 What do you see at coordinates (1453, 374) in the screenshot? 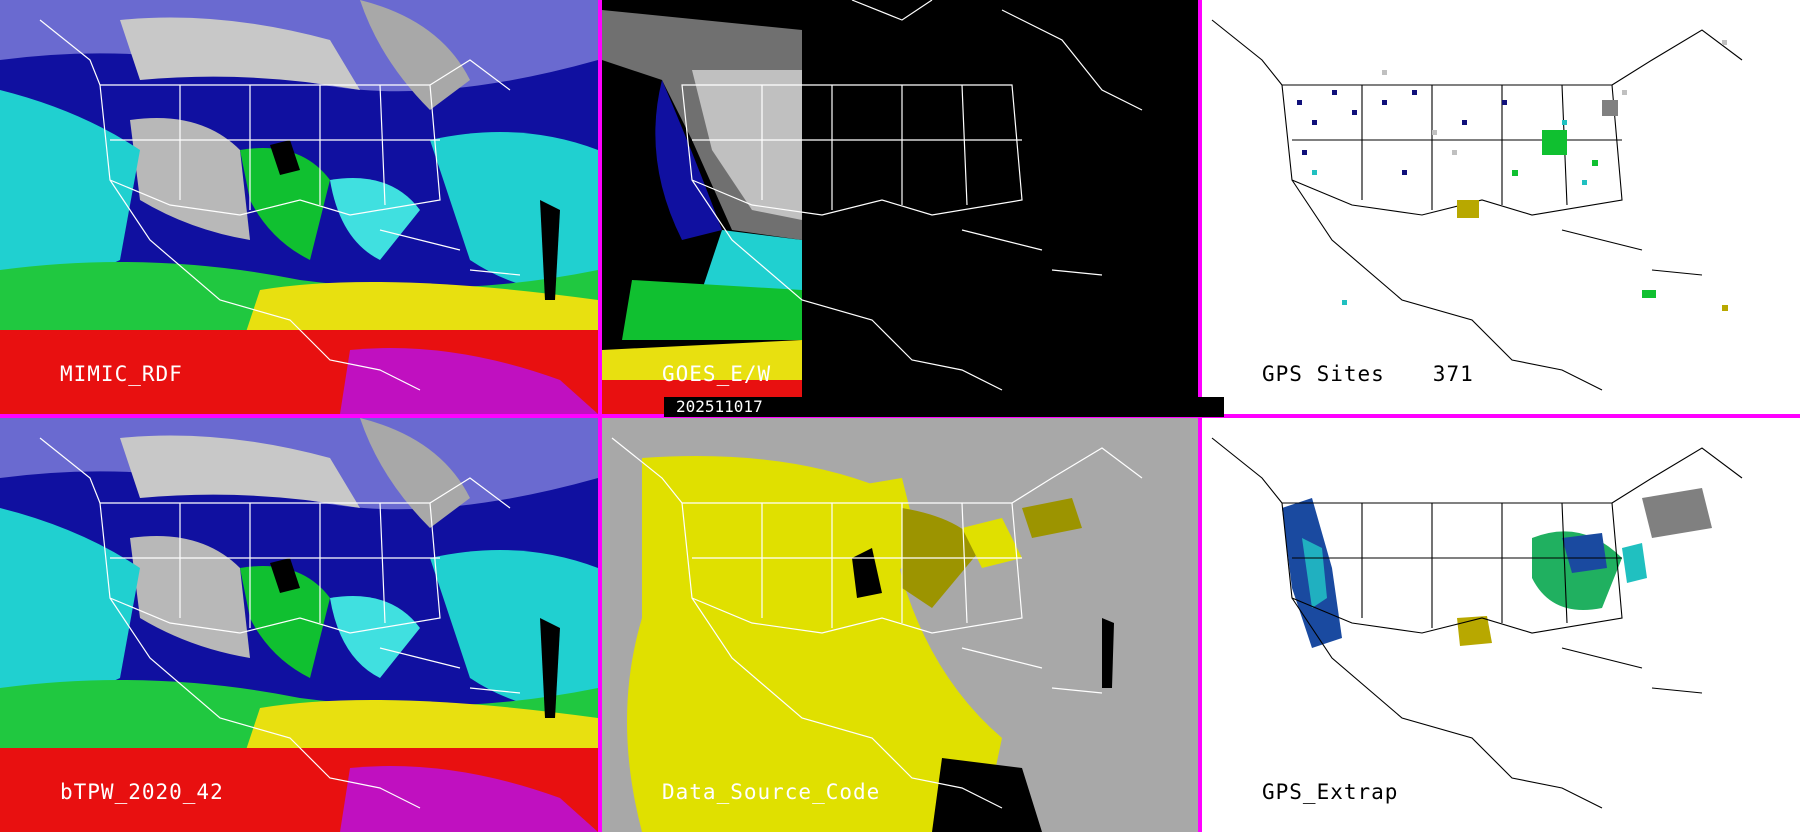
I see `gps-site-count: 371` at bounding box center [1453, 374].